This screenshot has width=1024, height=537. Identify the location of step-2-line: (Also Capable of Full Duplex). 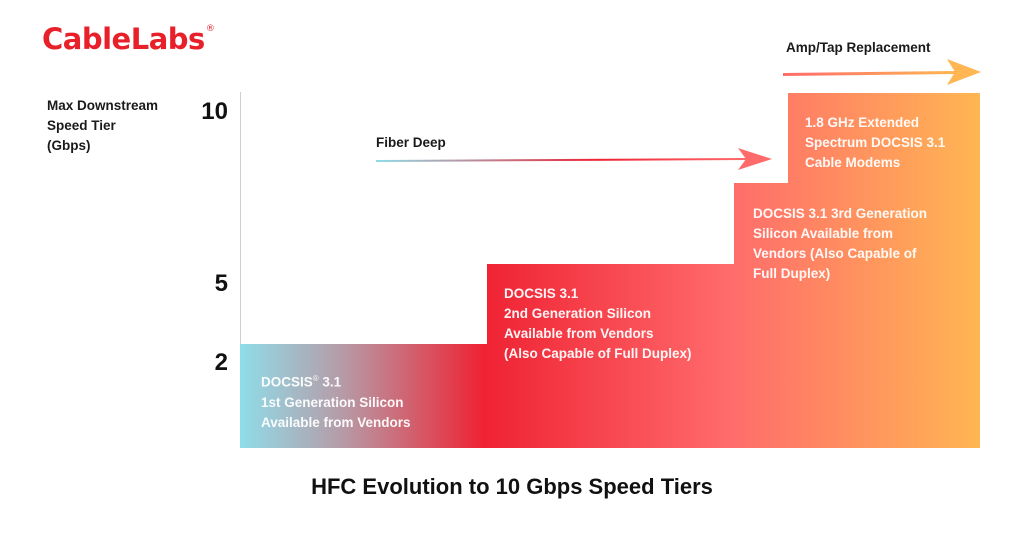
(598, 353).